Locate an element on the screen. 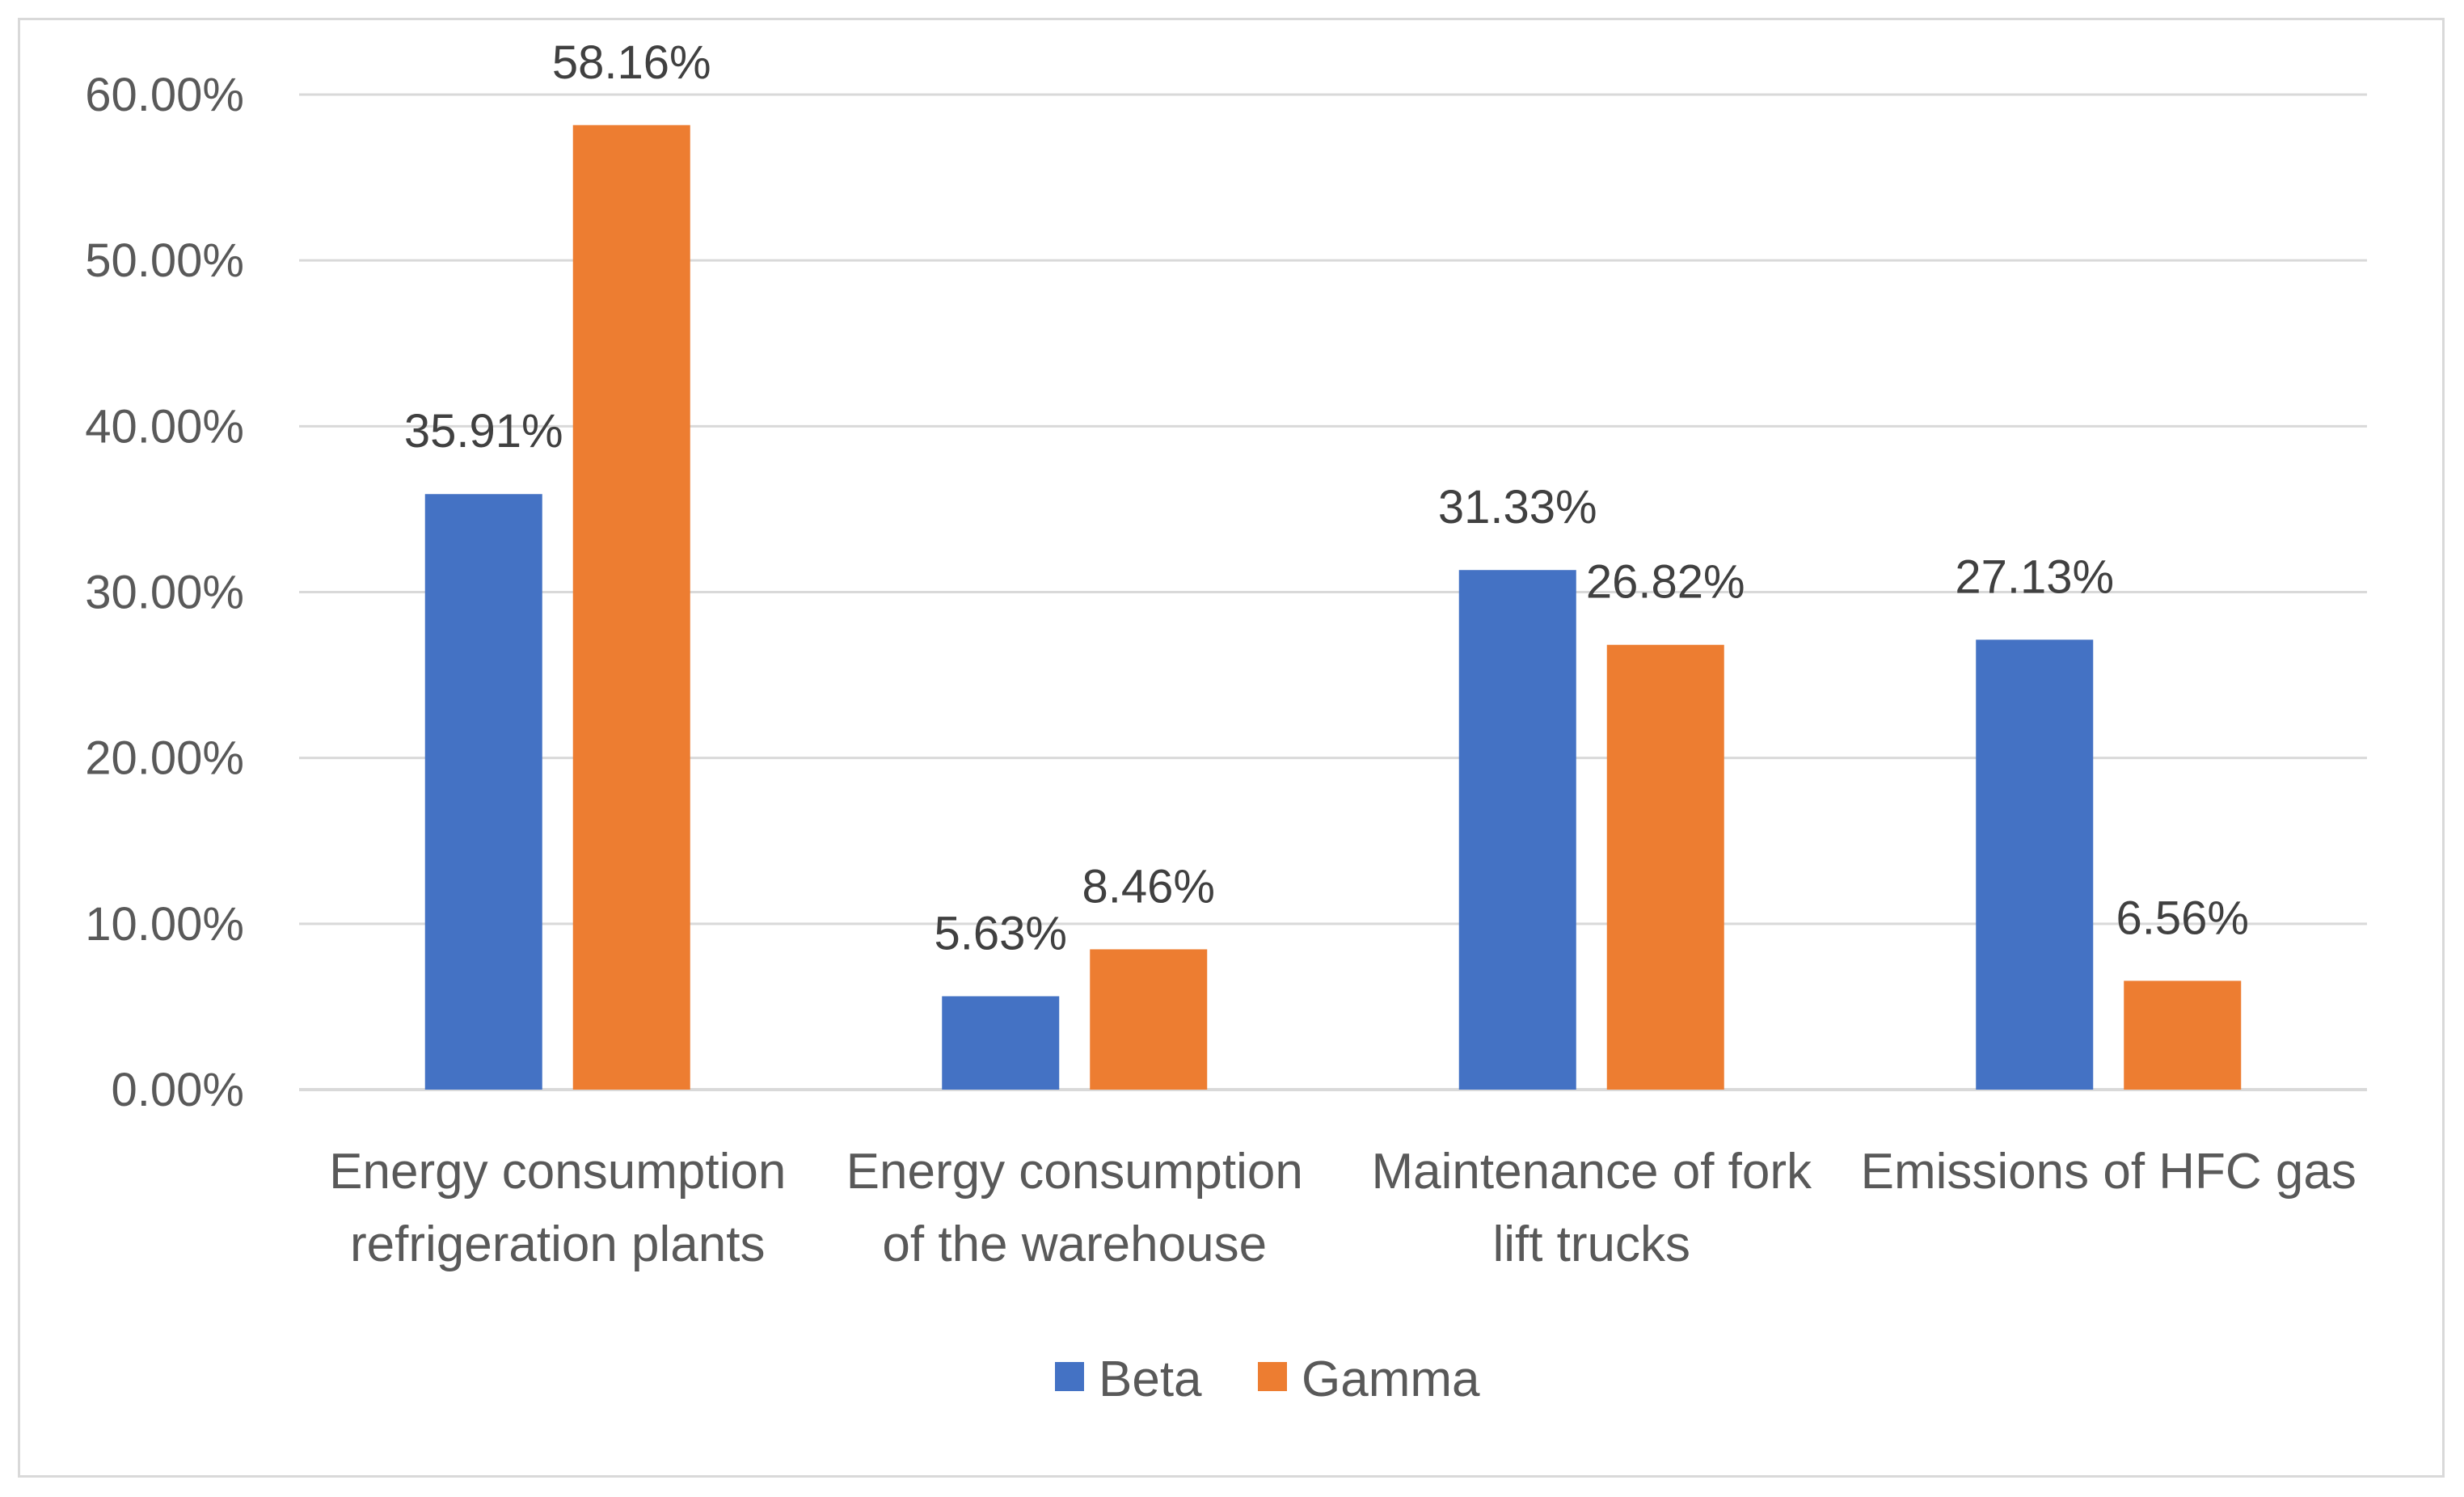  y-tick-label: 10.00% is located at coordinates (165, 925).